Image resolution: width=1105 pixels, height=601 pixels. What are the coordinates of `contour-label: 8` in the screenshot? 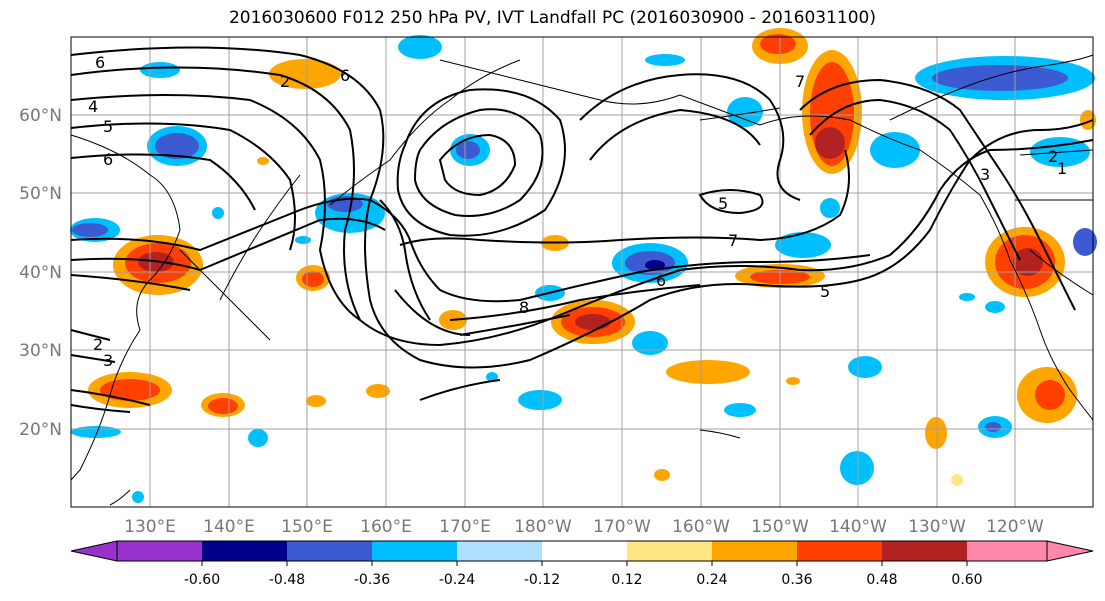 It's located at (524, 307).